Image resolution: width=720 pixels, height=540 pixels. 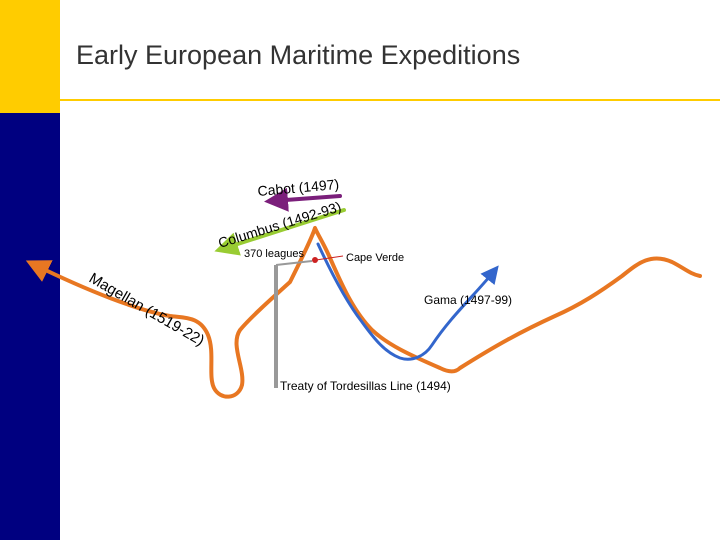 What do you see at coordinates (390, 100) in the screenshot?
I see `title-rule` at bounding box center [390, 100].